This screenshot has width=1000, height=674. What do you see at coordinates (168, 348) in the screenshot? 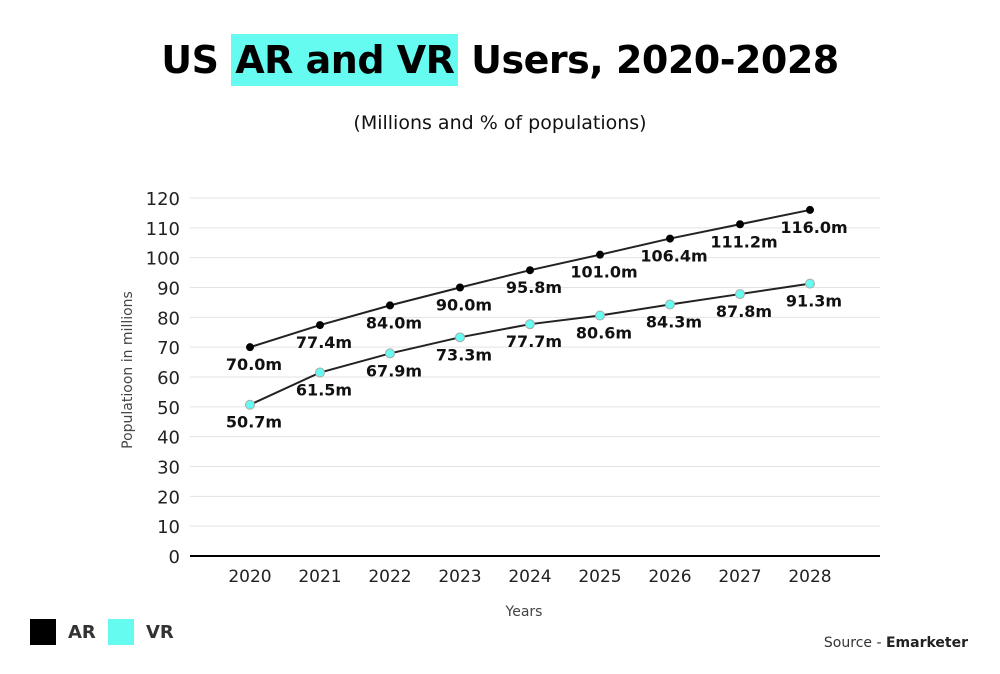
I see `y-tick-label: 70` at bounding box center [168, 348].